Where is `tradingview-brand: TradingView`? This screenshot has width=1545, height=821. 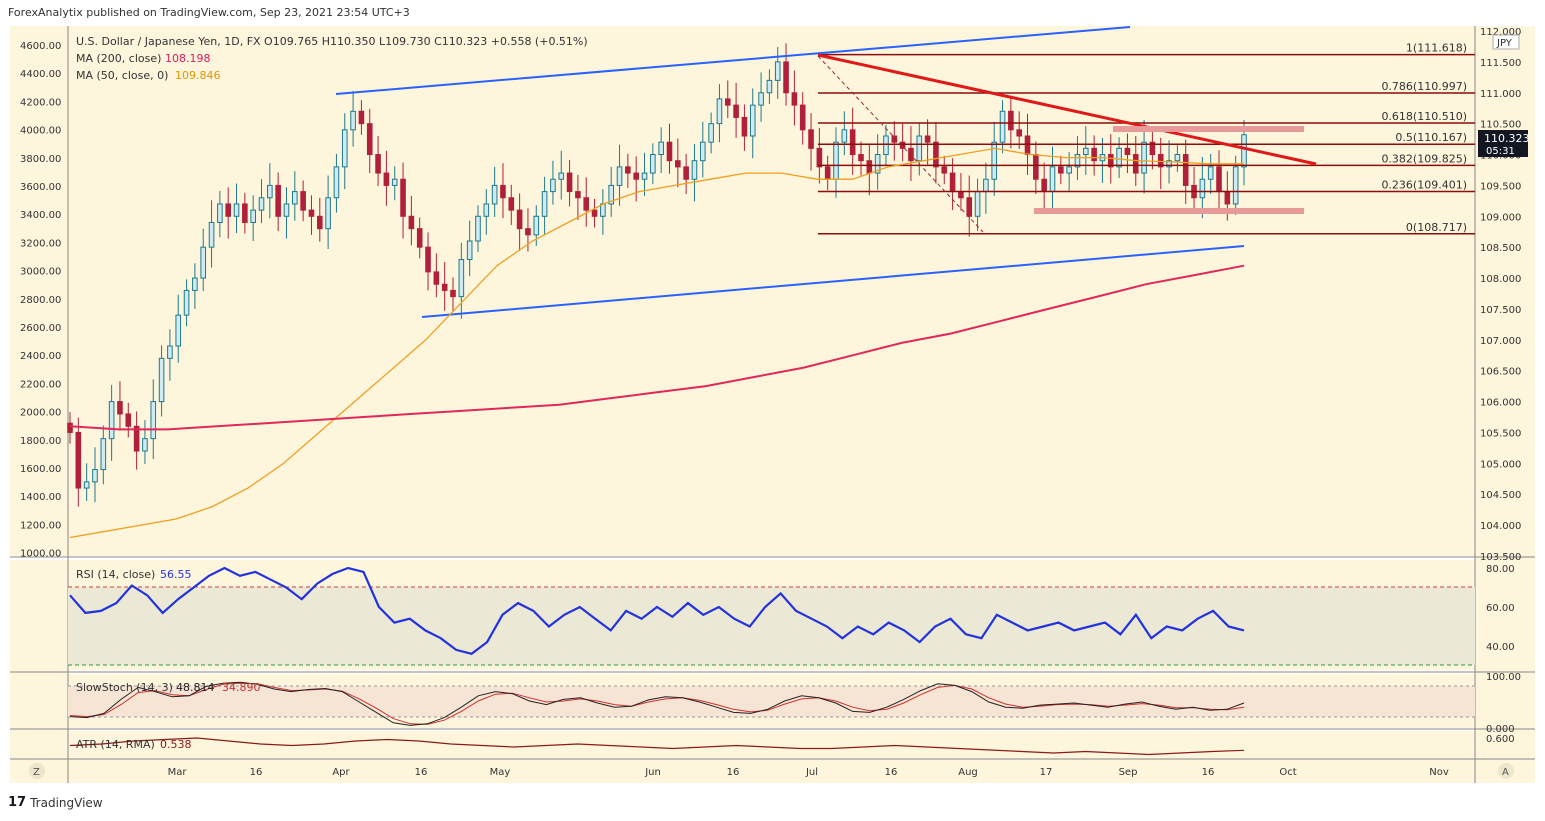
tradingview-brand: TradingView is located at coordinates (66, 802).